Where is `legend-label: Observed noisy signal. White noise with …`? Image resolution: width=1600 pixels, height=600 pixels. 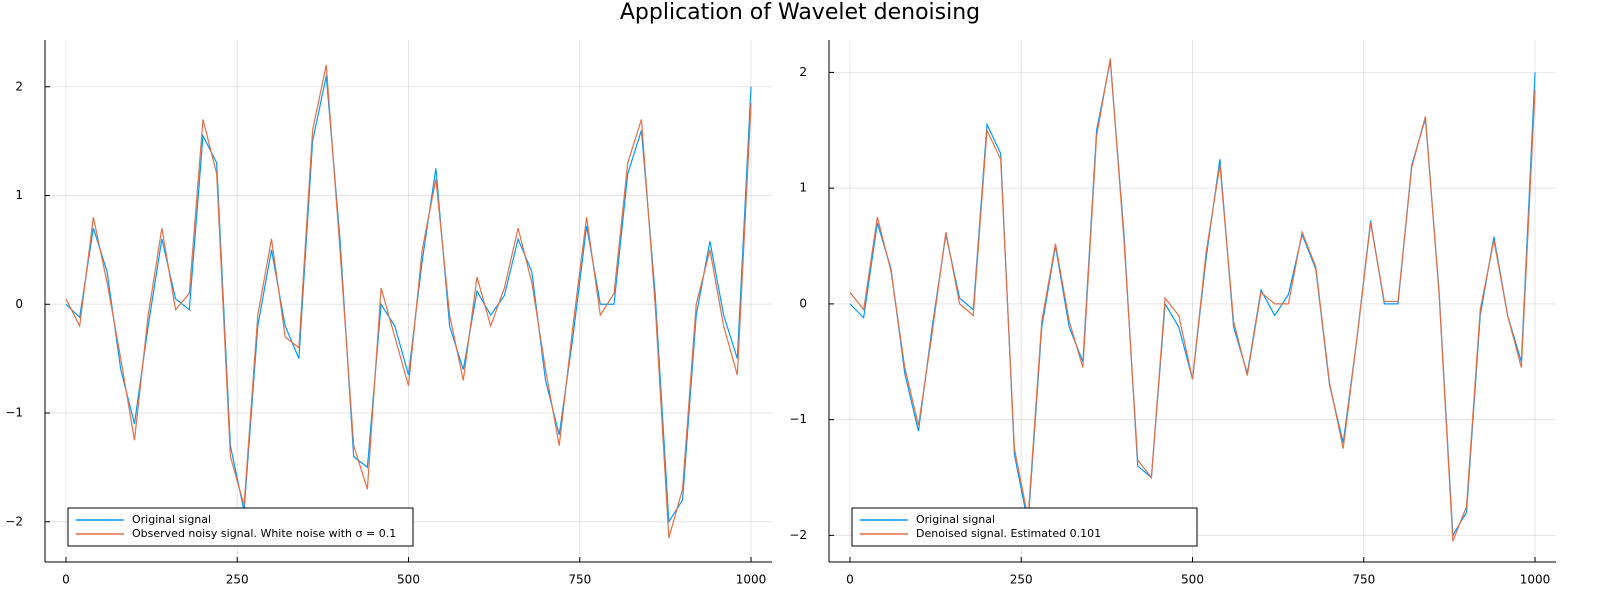
legend-label: Observed noisy signal. White noise with … is located at coordinates (264, 533).